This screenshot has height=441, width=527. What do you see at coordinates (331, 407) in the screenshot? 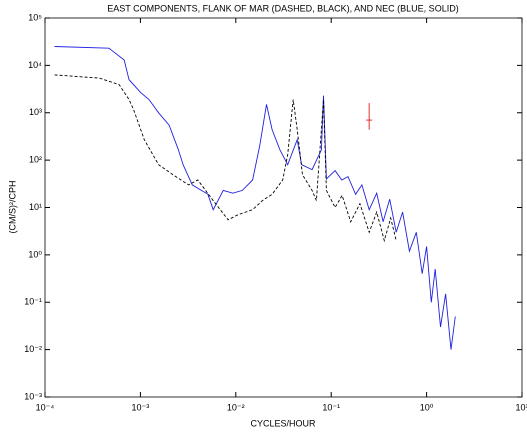
I see `x-tick-label: 10⁻¹` at bounding box center [331, 407].